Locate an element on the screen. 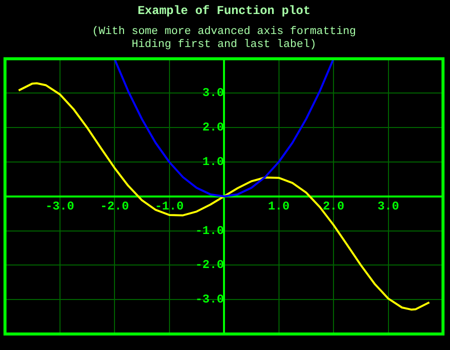  y-tick-label: 3.0 is located at coordinates (213, 93).